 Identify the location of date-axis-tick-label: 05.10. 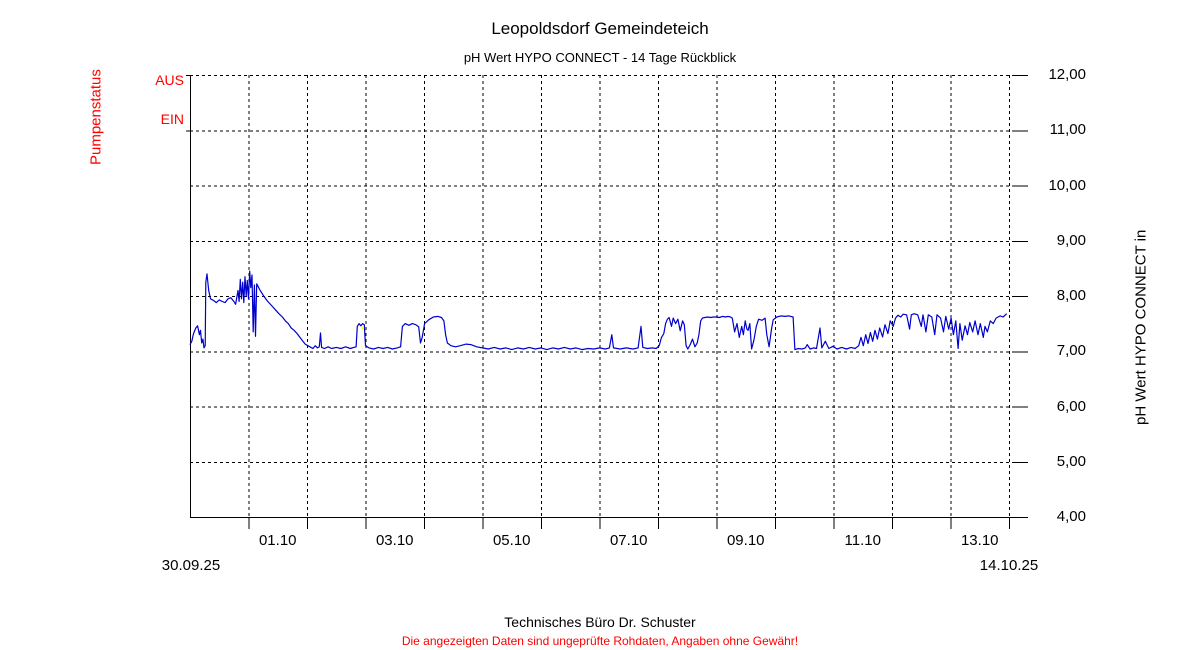
(511, 540).